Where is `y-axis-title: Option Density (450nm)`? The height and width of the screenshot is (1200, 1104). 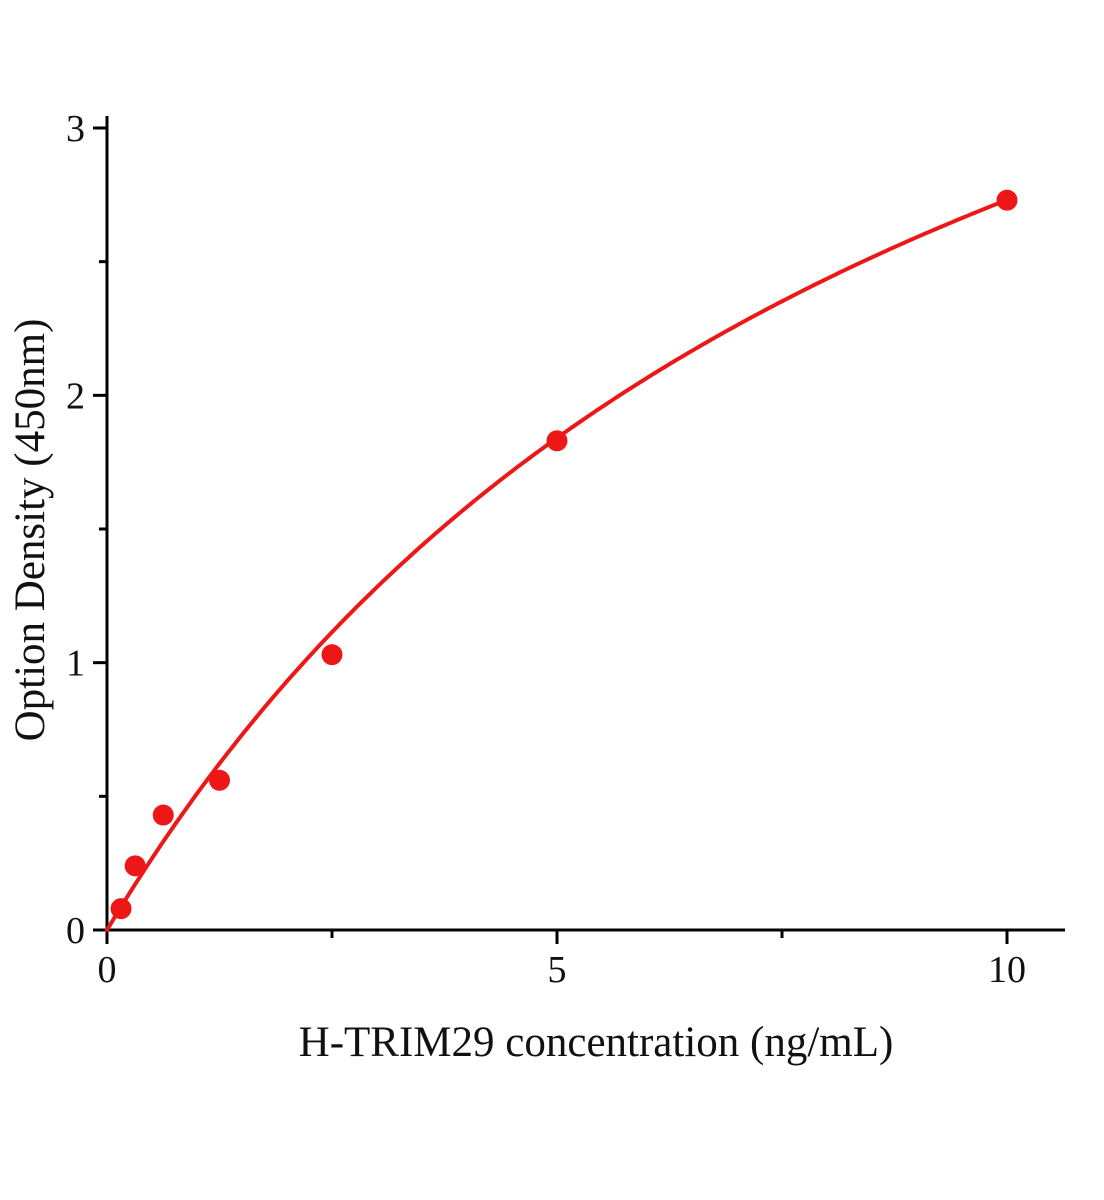
y-axis-title: Option Density (450nm) is located at coordinates (30, 530).